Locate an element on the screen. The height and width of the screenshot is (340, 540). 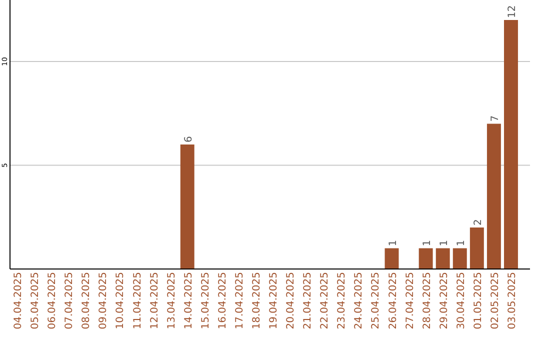
x-tick-label: 10.04.2025 is located at coordinates (120, 301).